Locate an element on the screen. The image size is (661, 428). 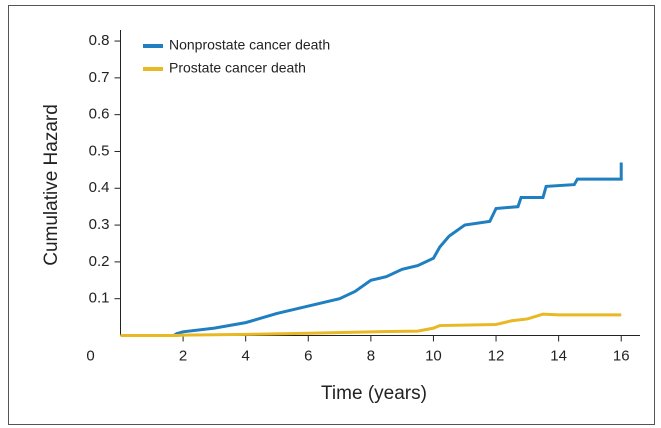
x-tick-label: 8 is located at coordinates (371, 355).